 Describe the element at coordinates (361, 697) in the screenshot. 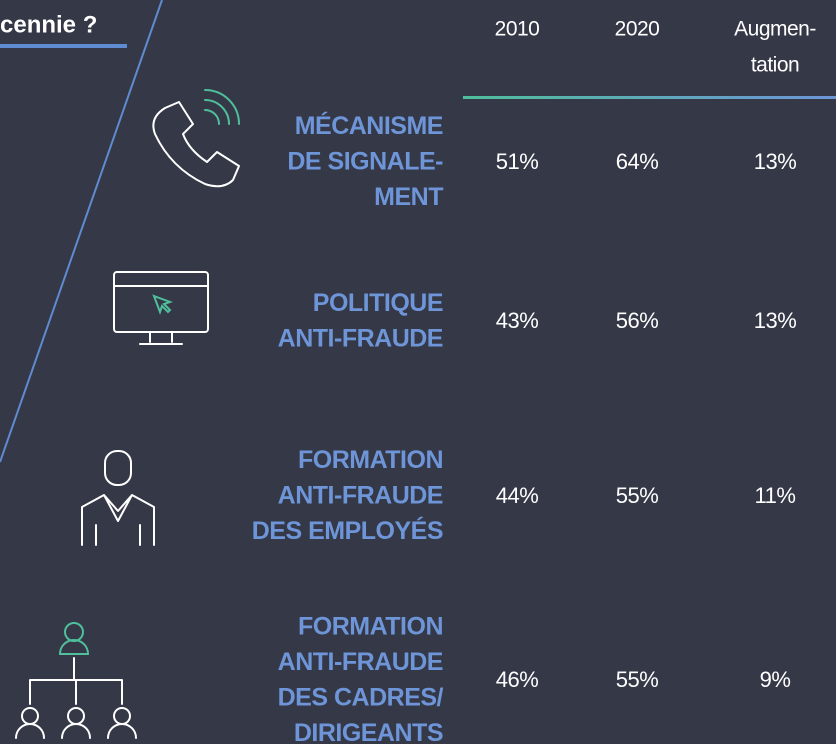

I see `row-label: DES CADRES/` at that location.